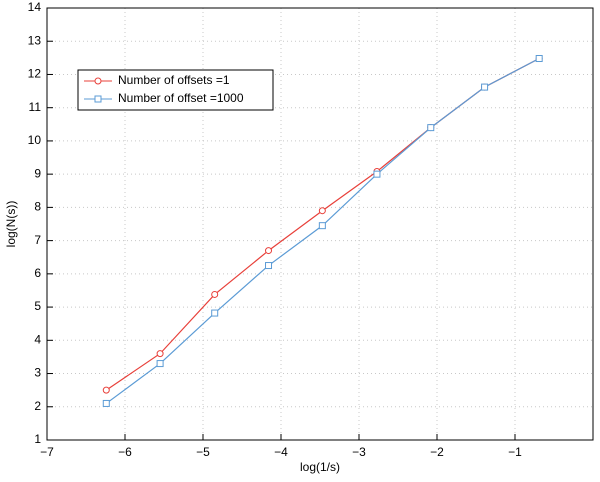 Image resolution: width=600 pixels, height=482 pixels. I want to click on y-tick-label: 14, so click(35, 7).